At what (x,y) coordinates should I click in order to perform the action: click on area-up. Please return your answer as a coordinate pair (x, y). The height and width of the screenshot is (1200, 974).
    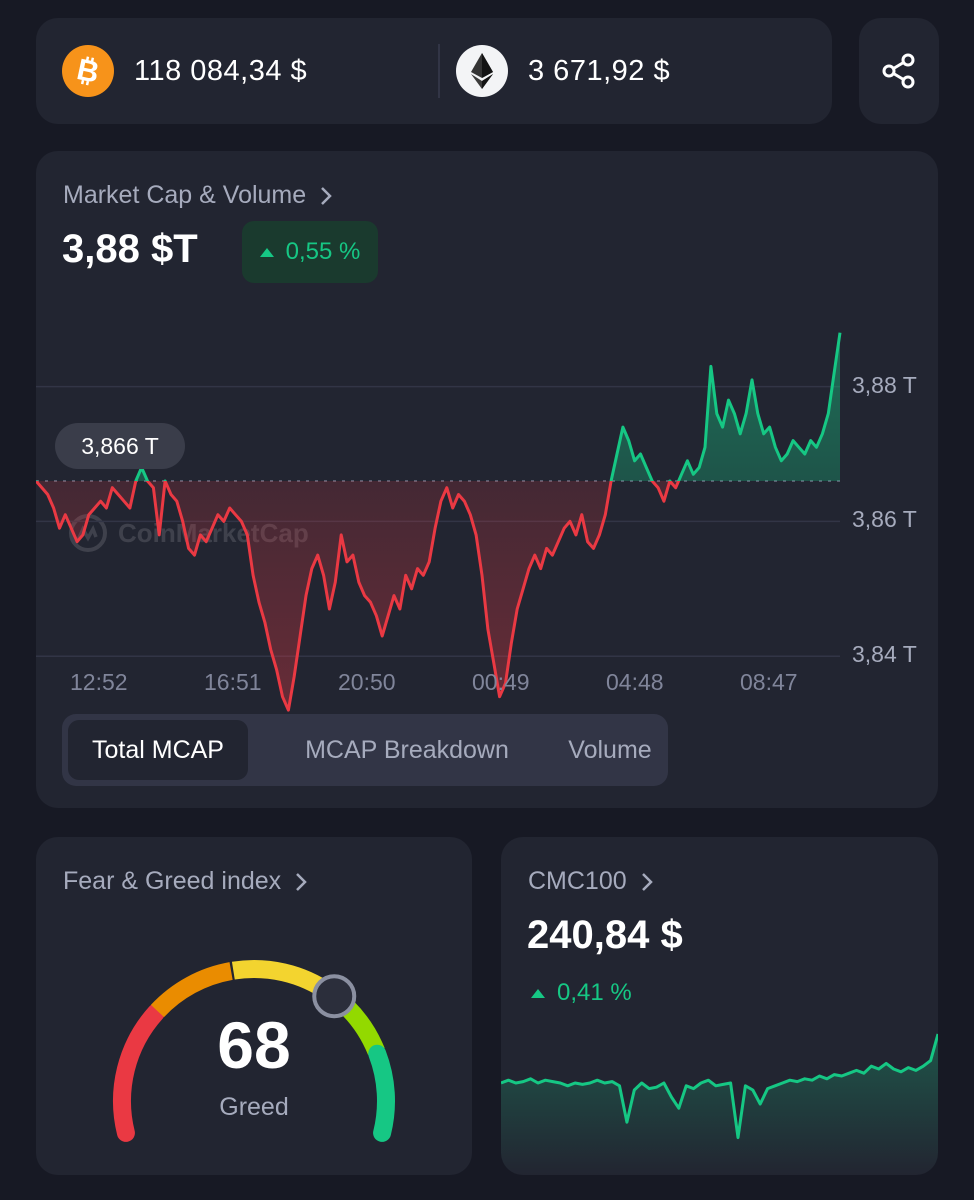
    Looking at the image, I should click on (438, 406).